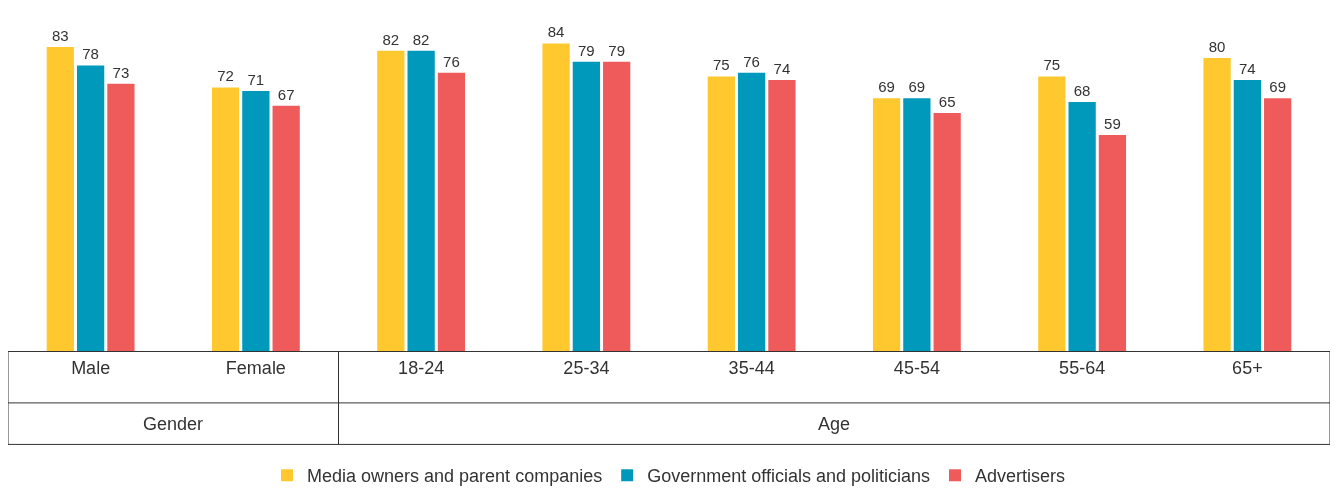  What do you see at coordinates (556, 32) in the screenshot?
I see `data-label: 84` at bounding box center [556, 32].